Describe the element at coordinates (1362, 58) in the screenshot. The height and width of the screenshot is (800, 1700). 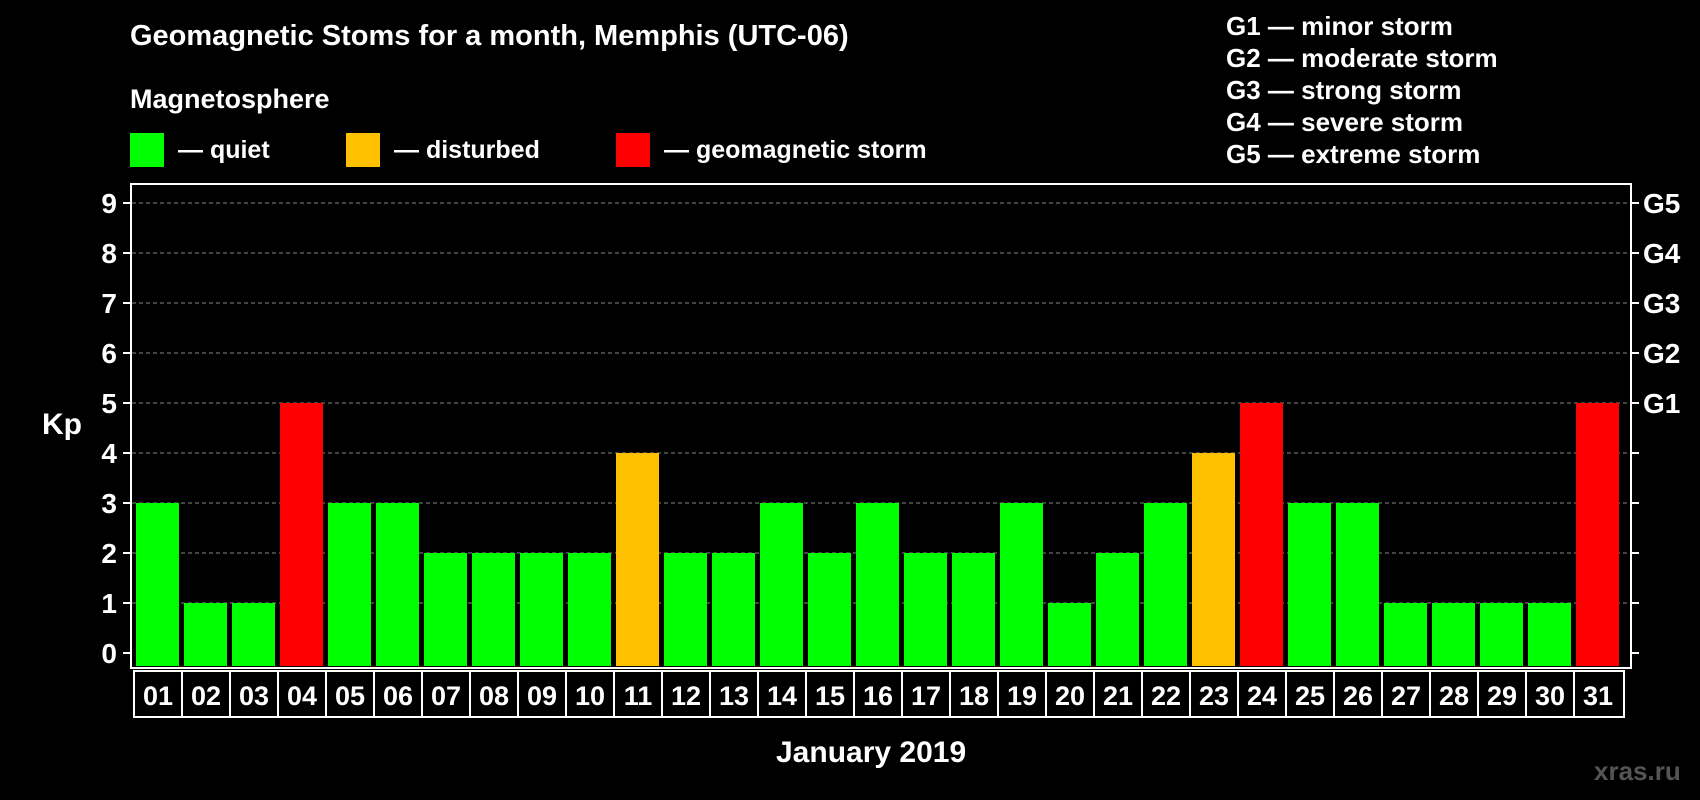
I see `g2-legend-text: G2 — moderate storm` at that location.